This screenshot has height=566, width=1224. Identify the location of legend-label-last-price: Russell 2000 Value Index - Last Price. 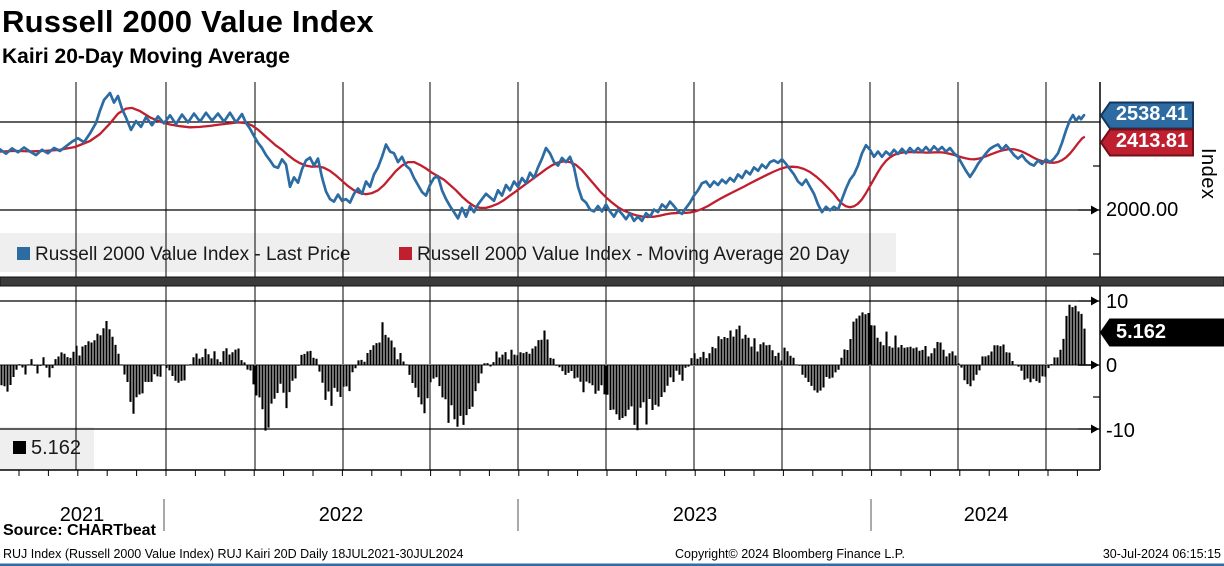
(193, 254).